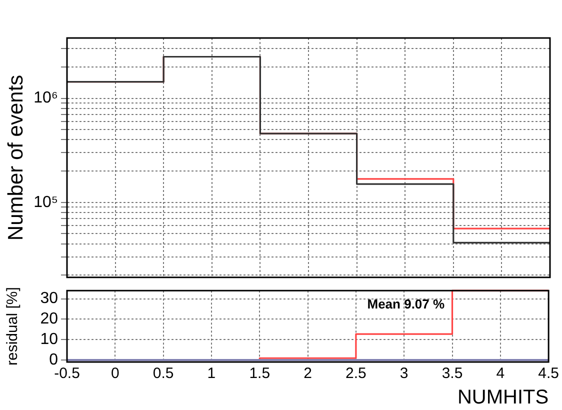 The width and height of the screenshot is (562, 410). Describe the element at coordinates (356, 373) in the screenshot. I see `x-tick-label: 2.5` at that location.